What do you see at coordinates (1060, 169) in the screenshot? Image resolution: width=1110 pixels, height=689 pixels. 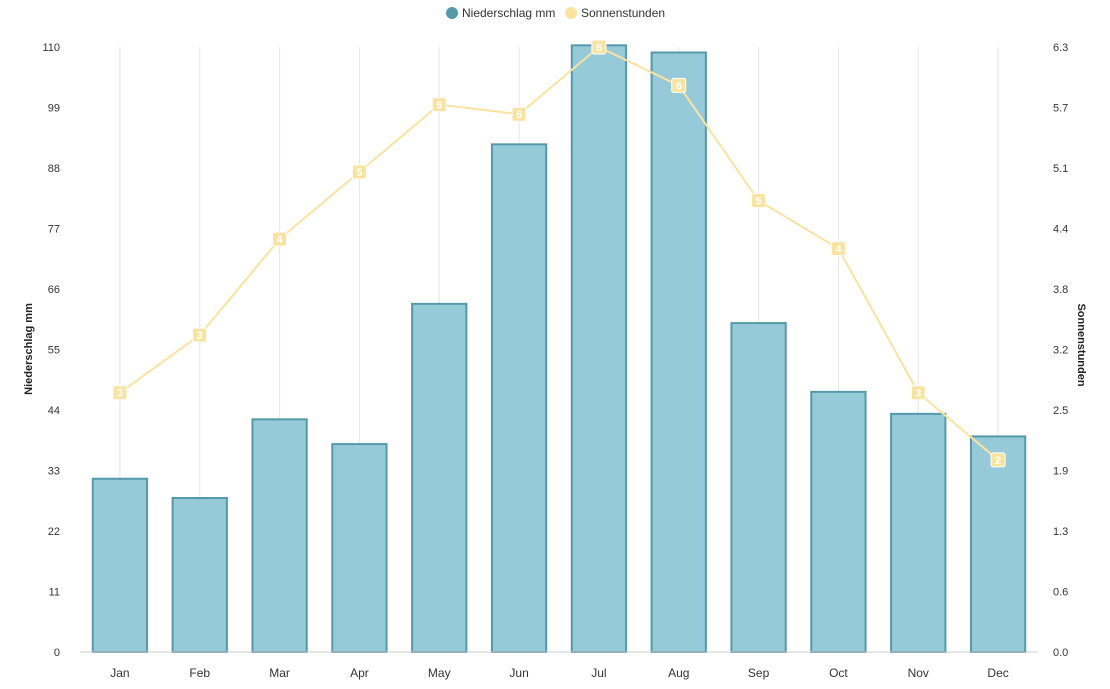 I see `y-tick-label-right: 5.1` at bounding box center [1060, 169].